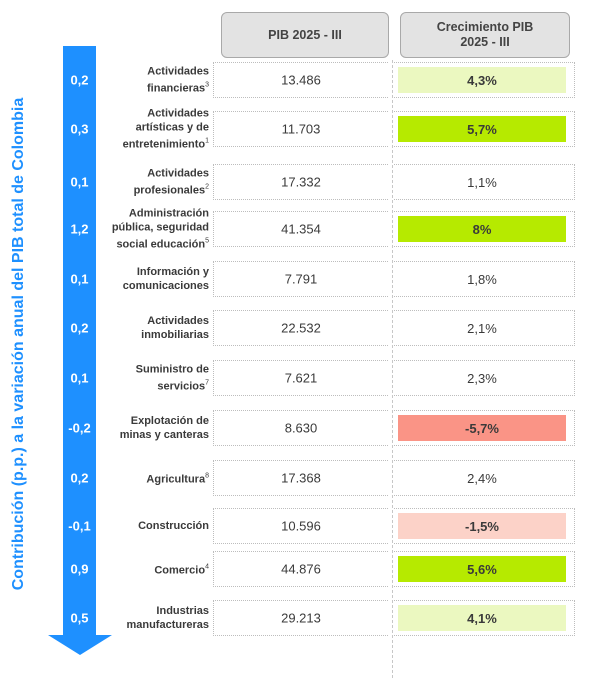 The height and width of the screenshot is (678, 599). I want to click on column-divider, so click(392, 369).